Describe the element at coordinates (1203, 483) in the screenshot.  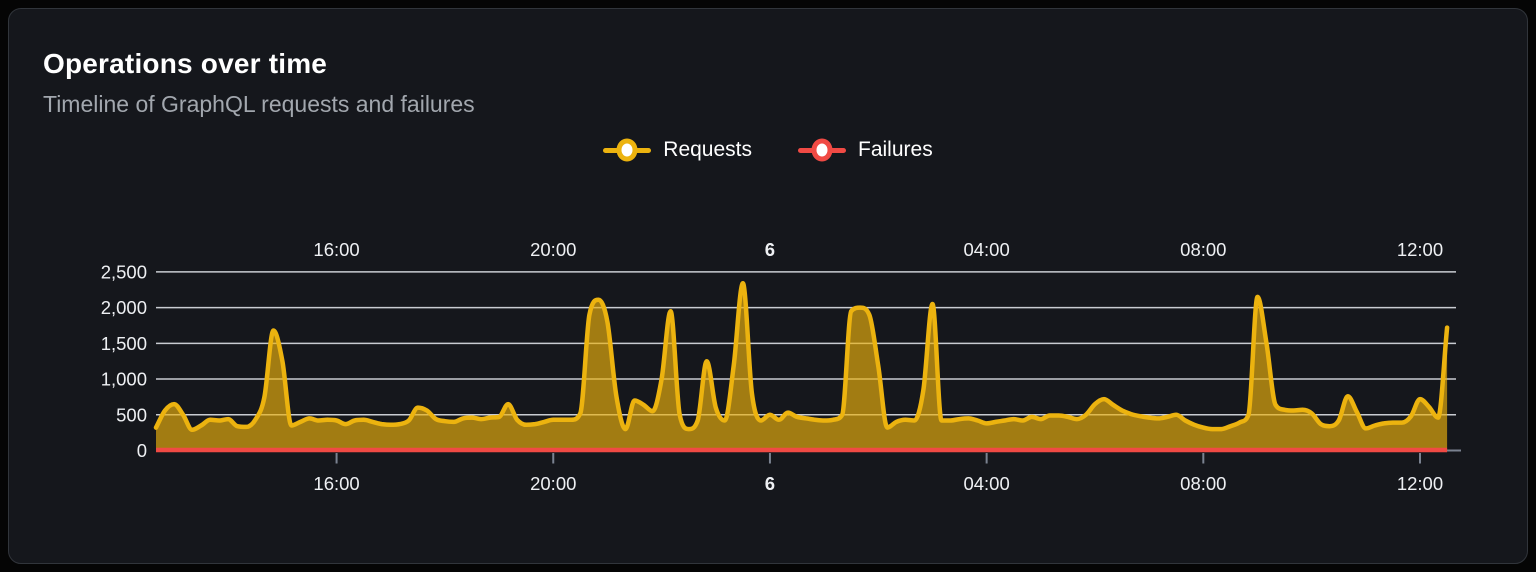
I see `x-axis-label-bottom: 08:00` at that location.